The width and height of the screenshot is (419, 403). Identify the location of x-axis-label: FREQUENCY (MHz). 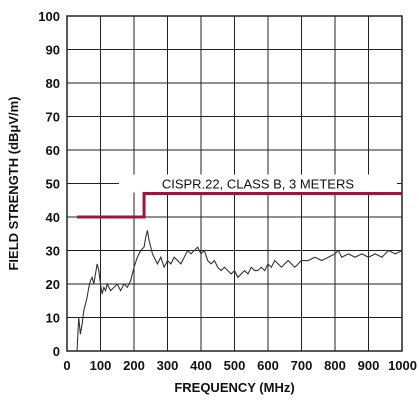
(234, 387).